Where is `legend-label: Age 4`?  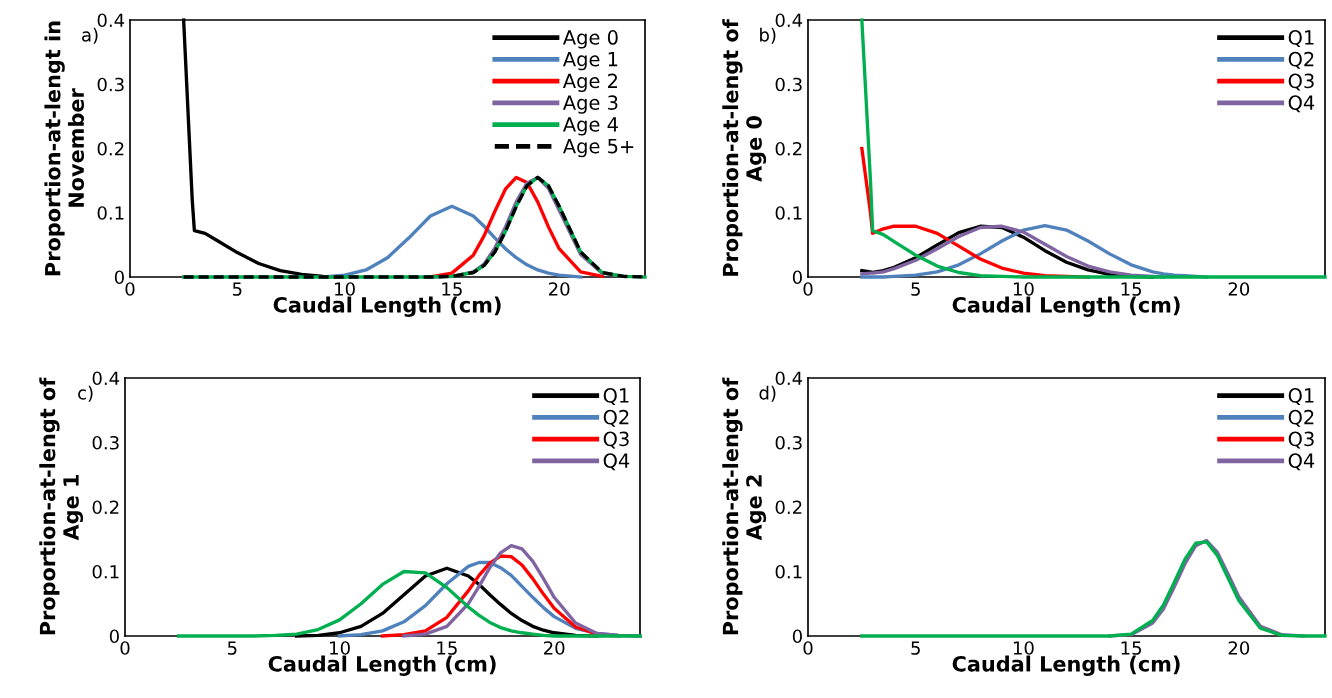
legend-label: Age 4 is located at coordinates (590, 126).